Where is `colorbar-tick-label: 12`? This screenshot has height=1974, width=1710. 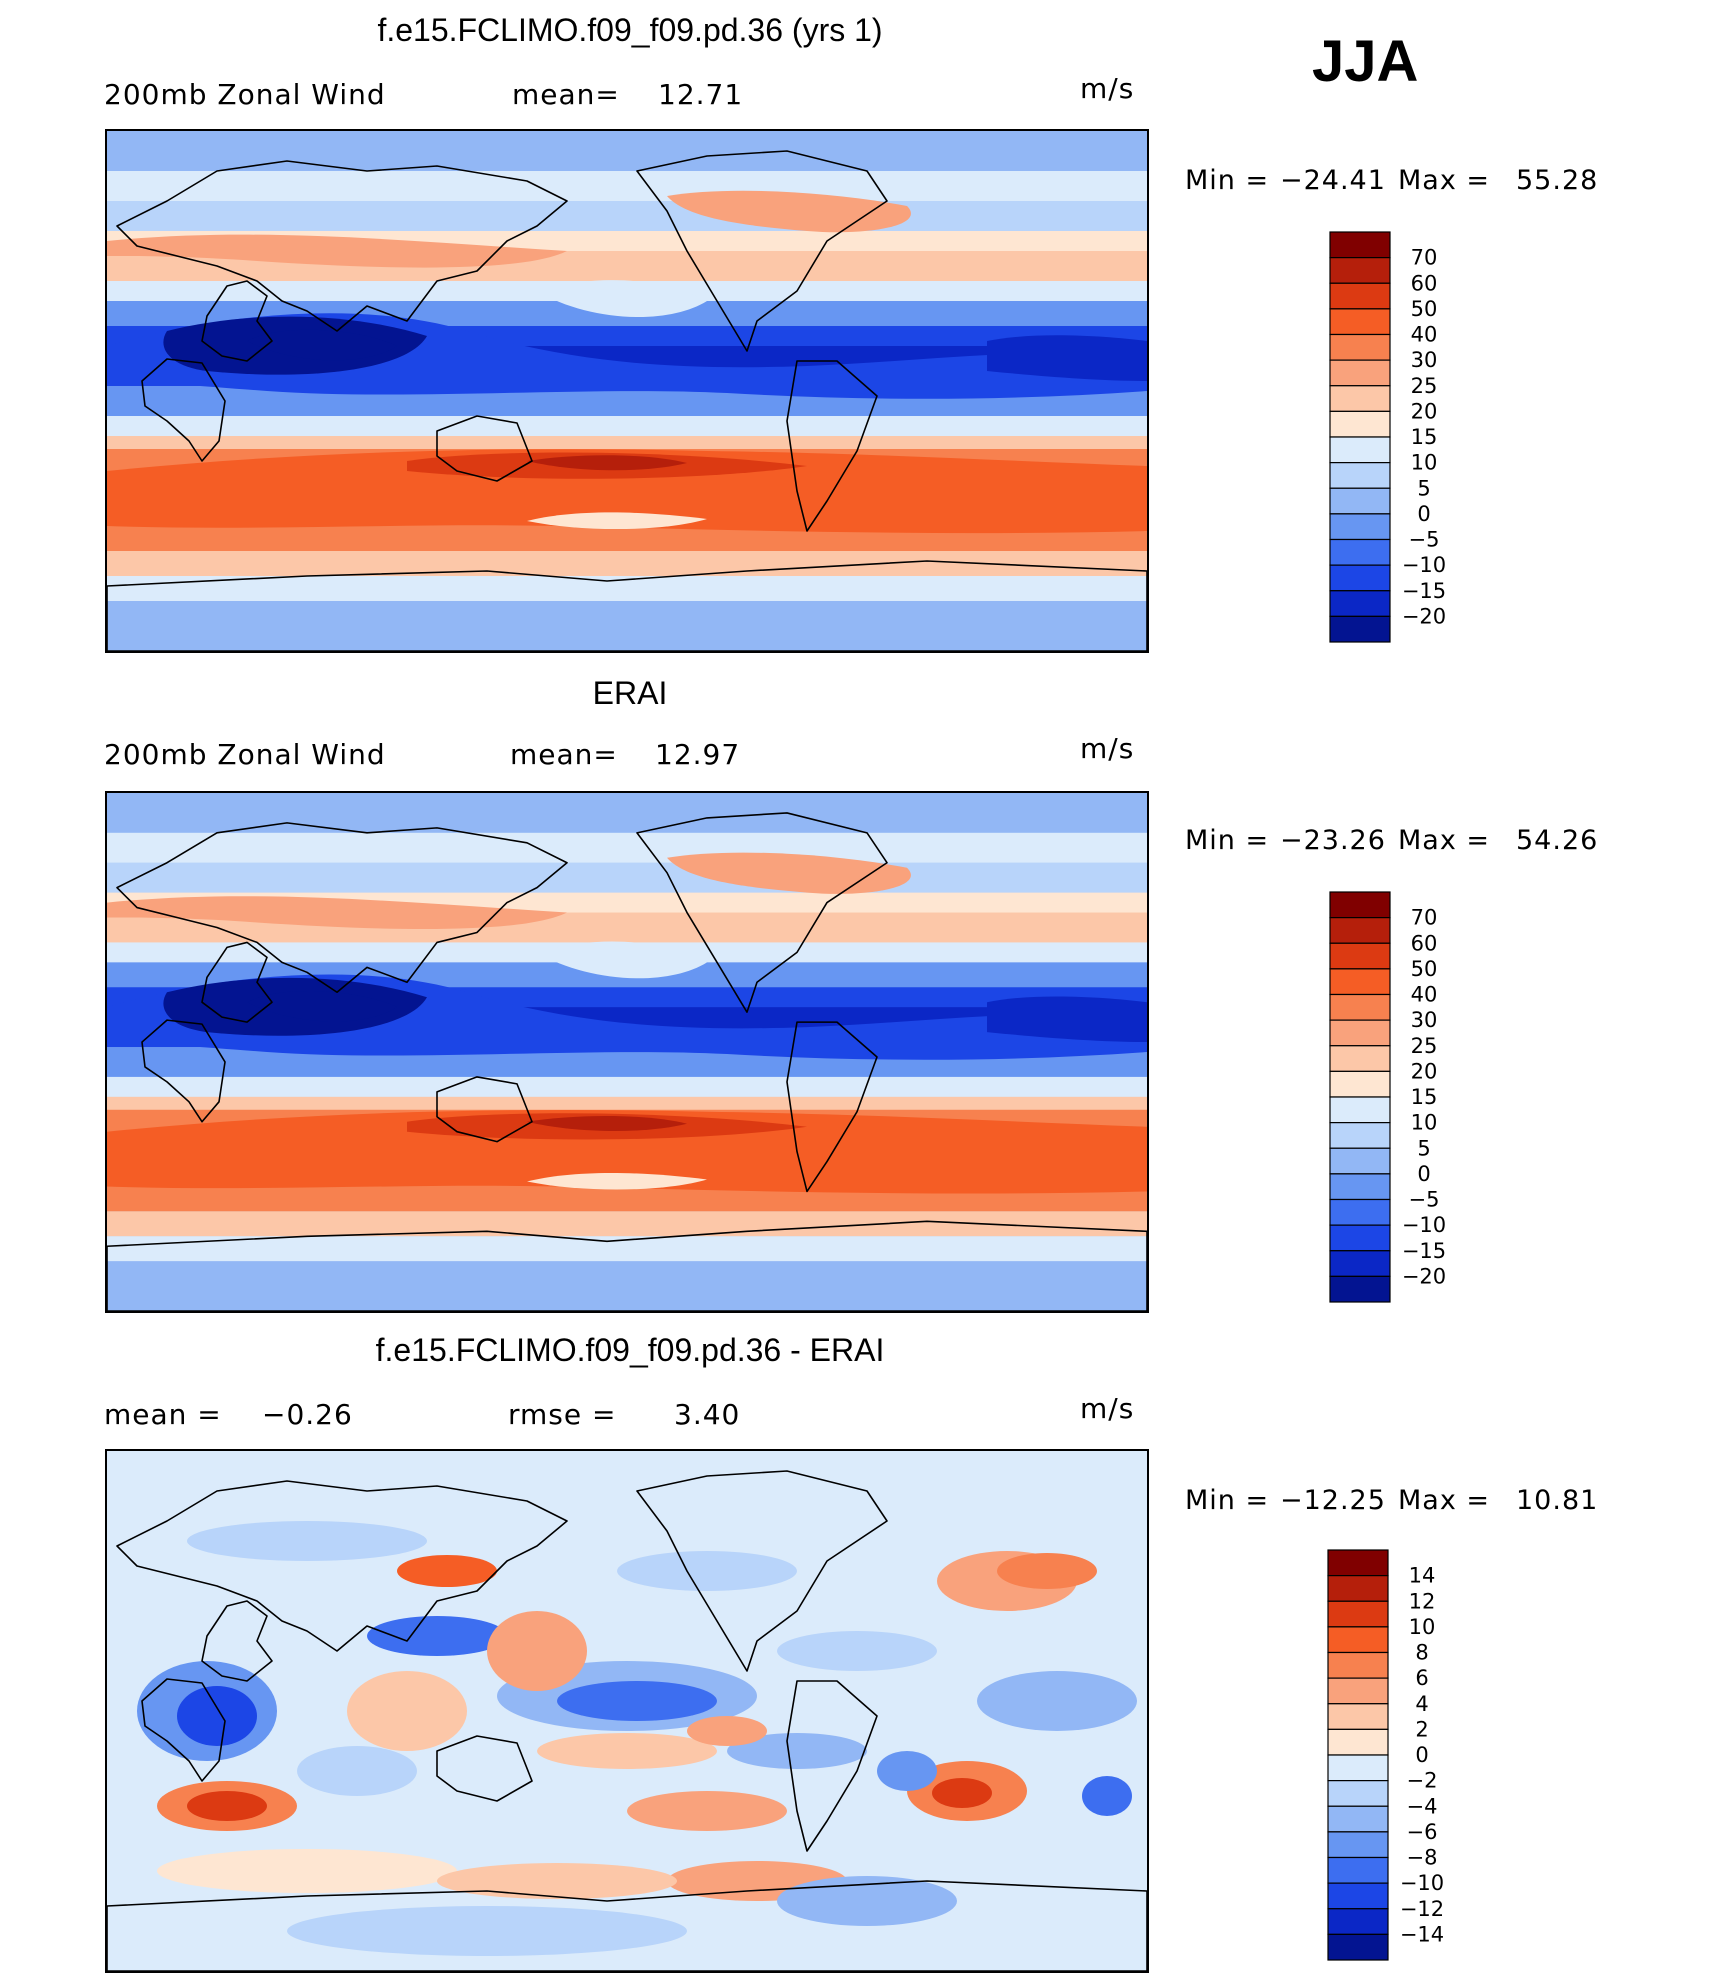 colorbar-tick-label: 12 is located at coordinates (1422, 1601).